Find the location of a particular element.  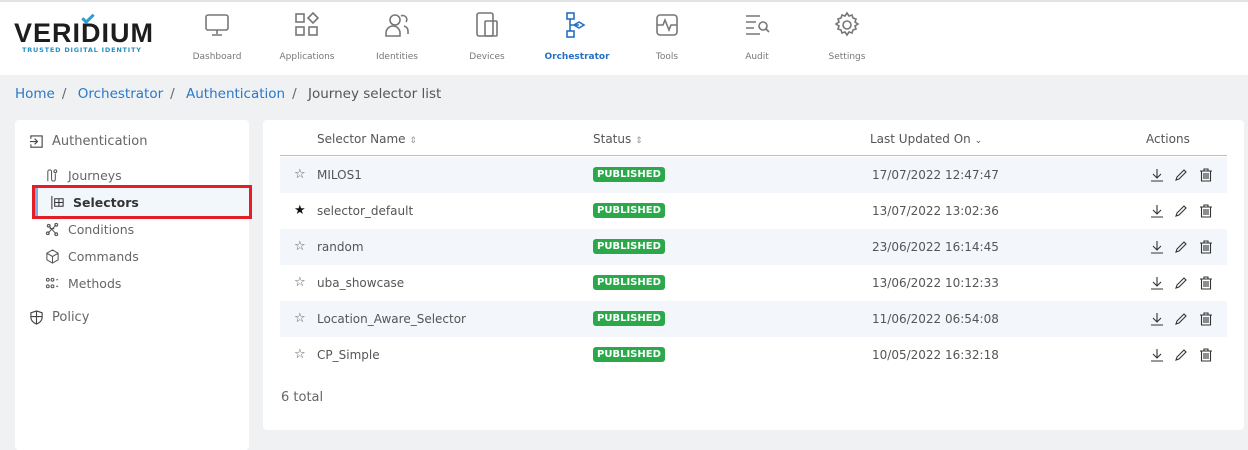

sidebar-item-commands: Commands is located at coordinates (142, 256).